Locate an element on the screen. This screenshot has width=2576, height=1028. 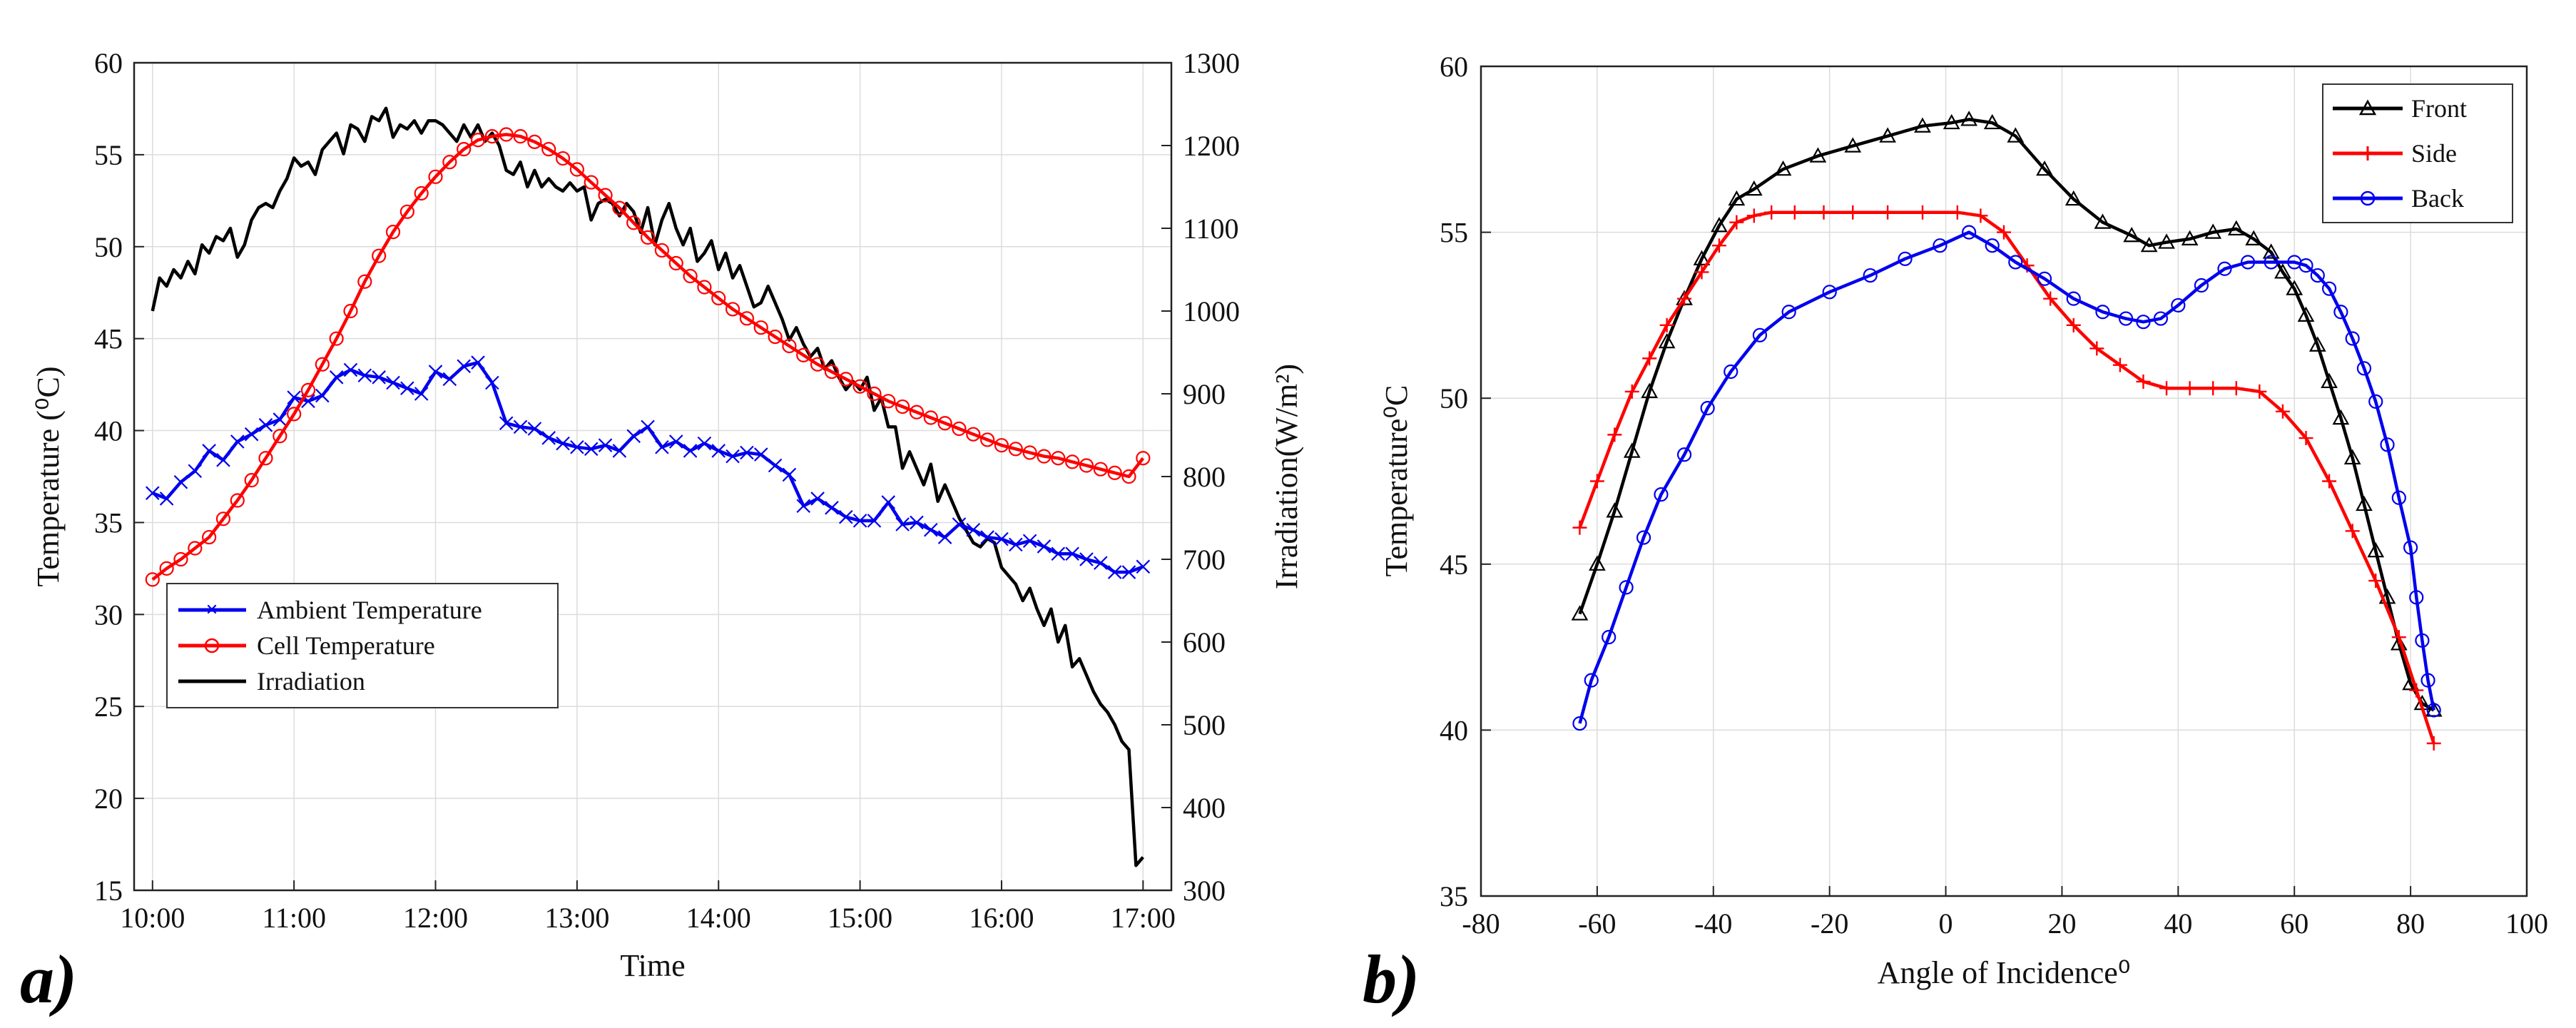
legend-label-irradiation: Irradiation is located at coordinates (311, 681).